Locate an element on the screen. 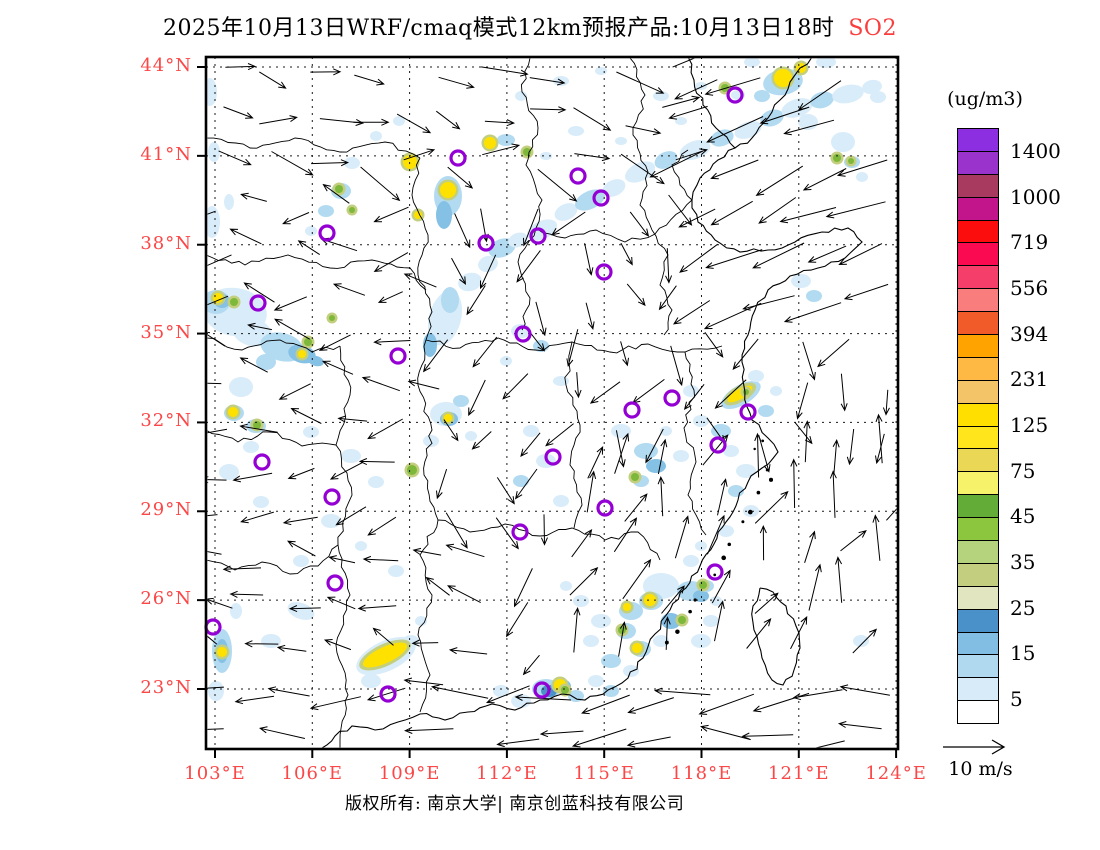 Image resolution: width=1100 pixels, height=850 pixels. colorbar-tick-label: 35 is located at coordinates (1023, 562).